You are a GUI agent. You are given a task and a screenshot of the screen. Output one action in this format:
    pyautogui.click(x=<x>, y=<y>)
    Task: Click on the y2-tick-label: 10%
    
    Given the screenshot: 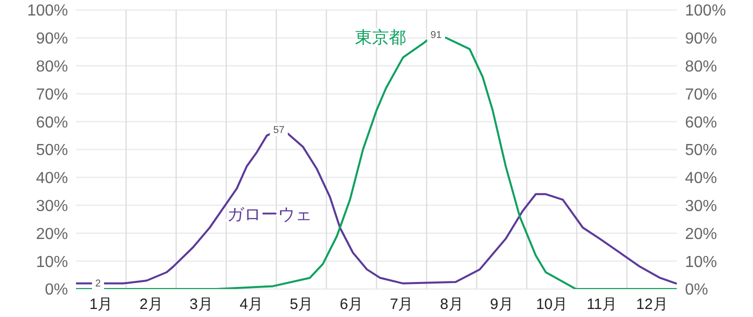 What is the action you would take?
    pyautogui.click(x=701, y=262)
    